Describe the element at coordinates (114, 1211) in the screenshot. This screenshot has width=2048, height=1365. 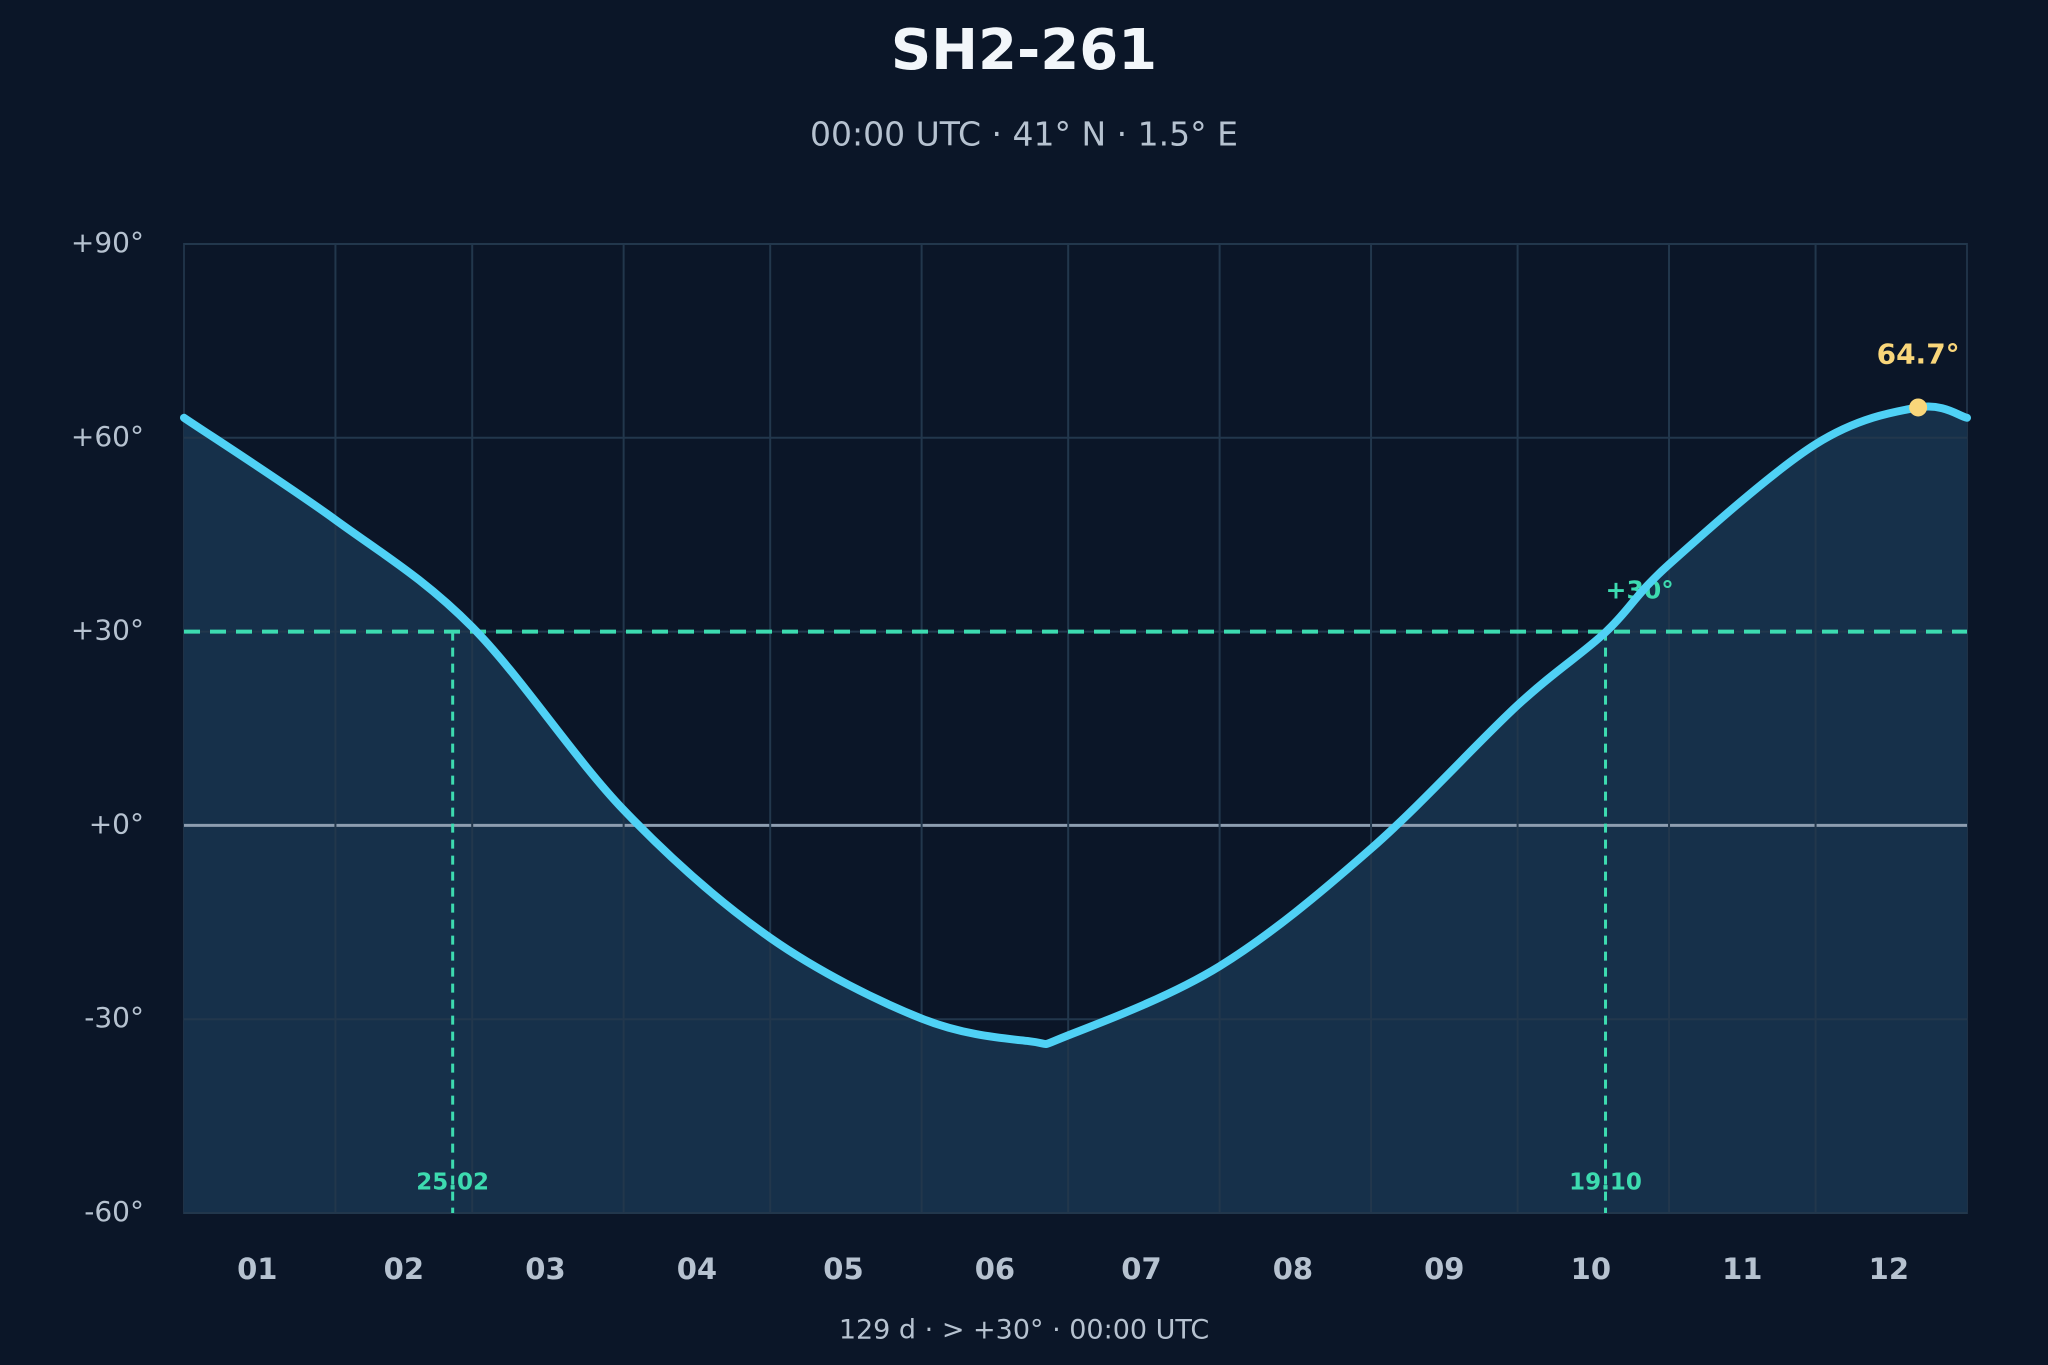
I see `y-tick-label: -60°` at that location.